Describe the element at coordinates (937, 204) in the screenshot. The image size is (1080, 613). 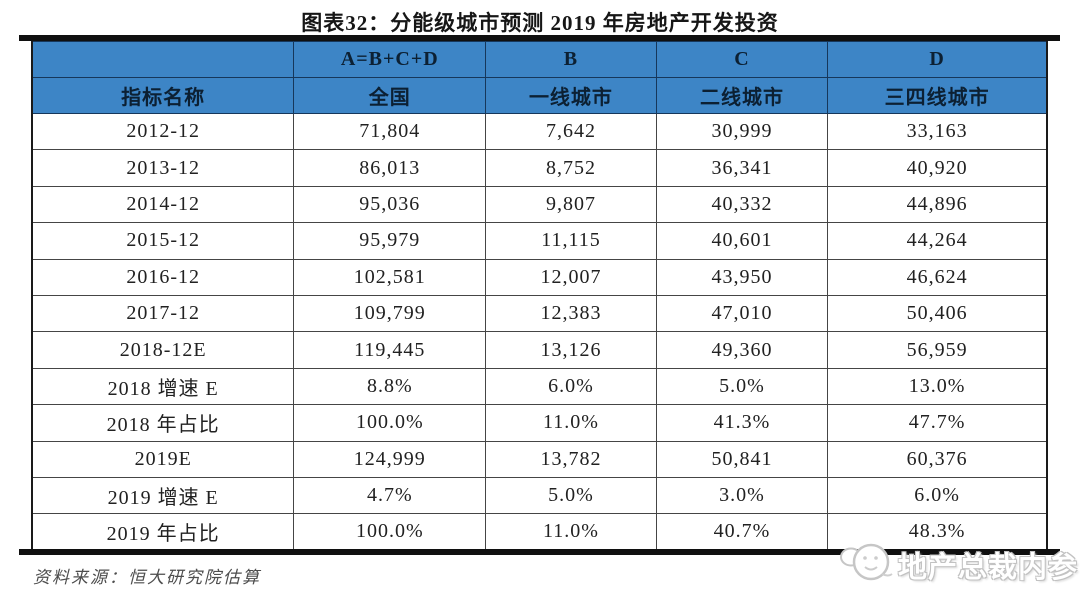
I see `value-cell: 44,896` at that location.